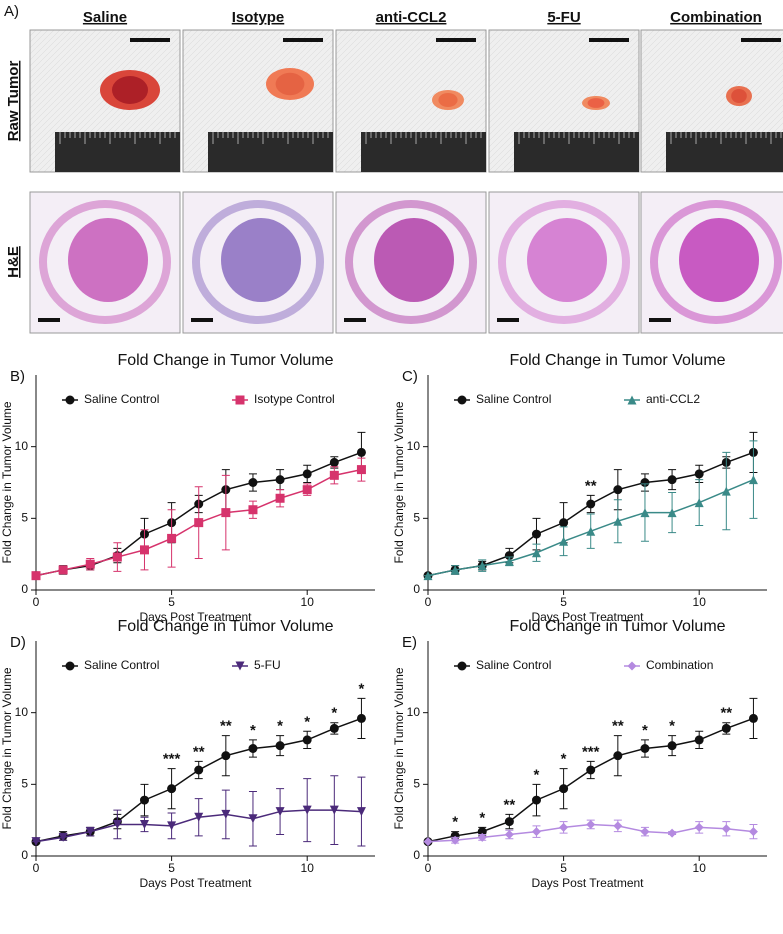 Image resolution: width=783 pixels, height=934 pixels. I want to click on legend-label: Isotype Control, so click(294, 399).